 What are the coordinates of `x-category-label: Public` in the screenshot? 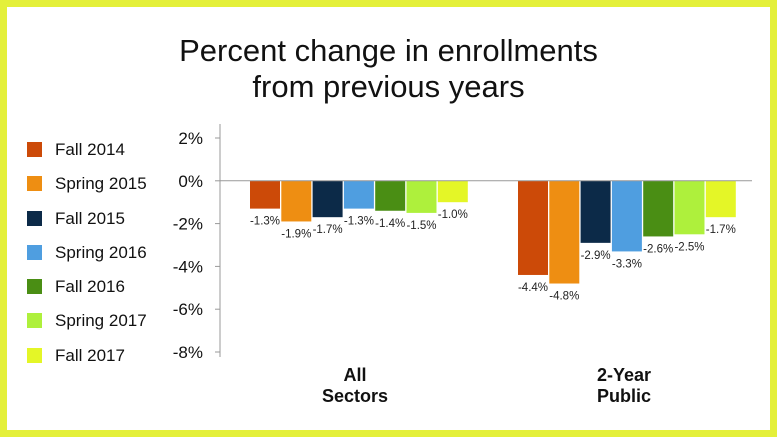 It's located at (624, 396).